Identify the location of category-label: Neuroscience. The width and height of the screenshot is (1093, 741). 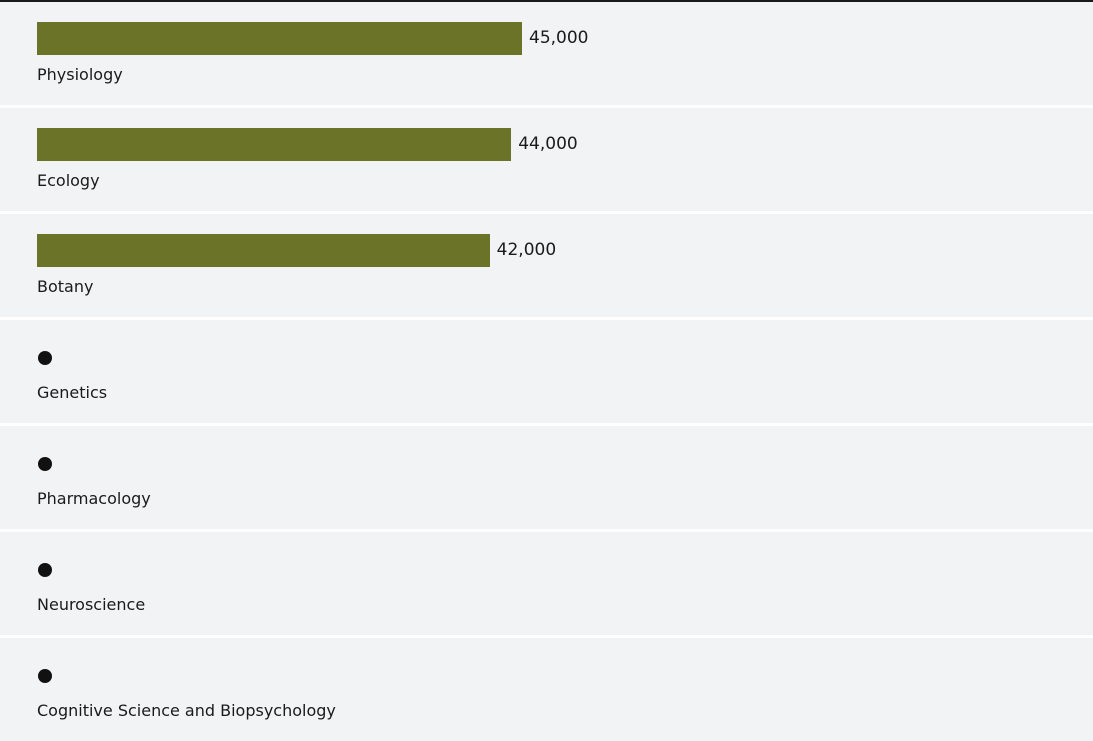
(91, 604).